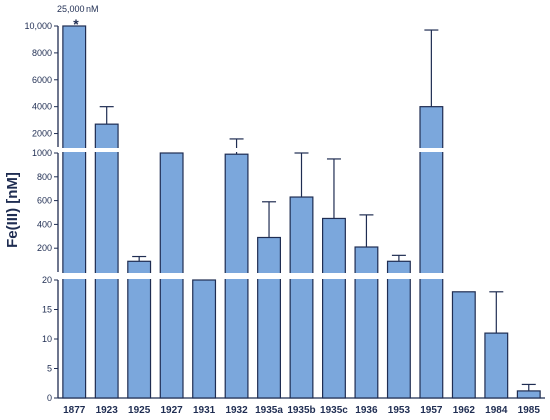 The image size is (550, 420). What do you see at coordinates (76, 24) in the screenshot?
I see `annotation-marker: *` at bounding box center [76, 24].